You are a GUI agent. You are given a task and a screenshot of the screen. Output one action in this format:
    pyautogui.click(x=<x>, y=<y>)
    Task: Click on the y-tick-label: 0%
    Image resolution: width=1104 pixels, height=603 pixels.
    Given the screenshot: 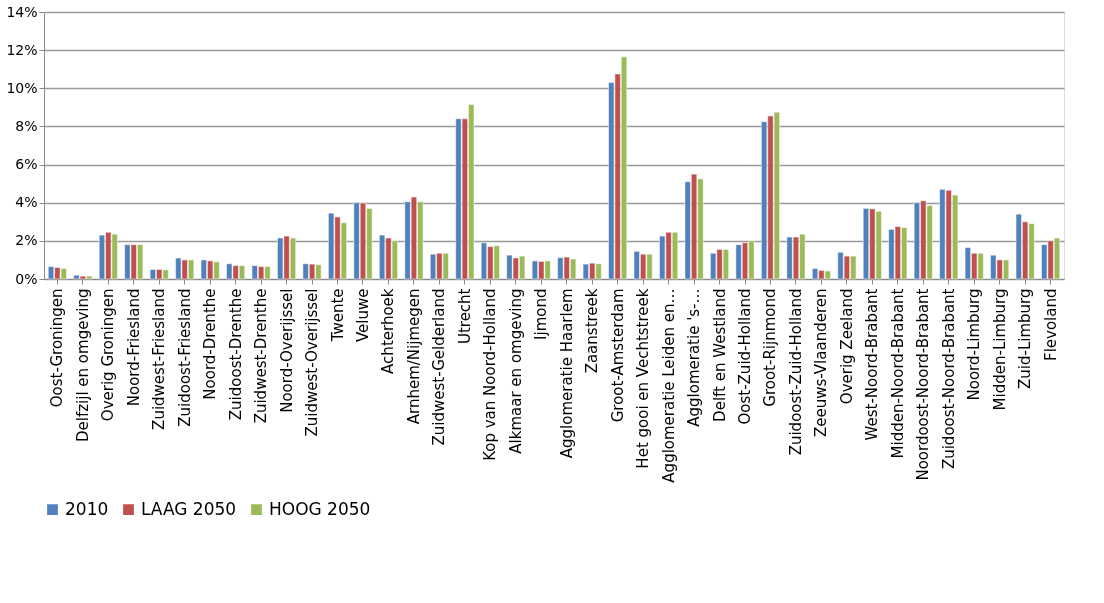 What is the action you would take?
    pyautogui.click(x=26, y=278)
    